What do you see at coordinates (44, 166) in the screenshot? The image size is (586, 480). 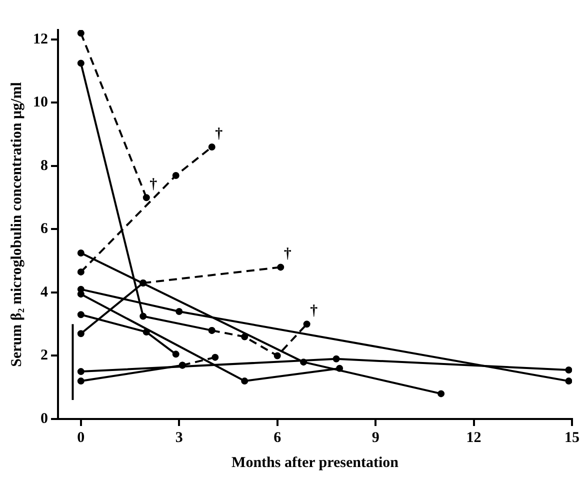 I see `y-tick-label: 8` at bounding box center [44, 166].